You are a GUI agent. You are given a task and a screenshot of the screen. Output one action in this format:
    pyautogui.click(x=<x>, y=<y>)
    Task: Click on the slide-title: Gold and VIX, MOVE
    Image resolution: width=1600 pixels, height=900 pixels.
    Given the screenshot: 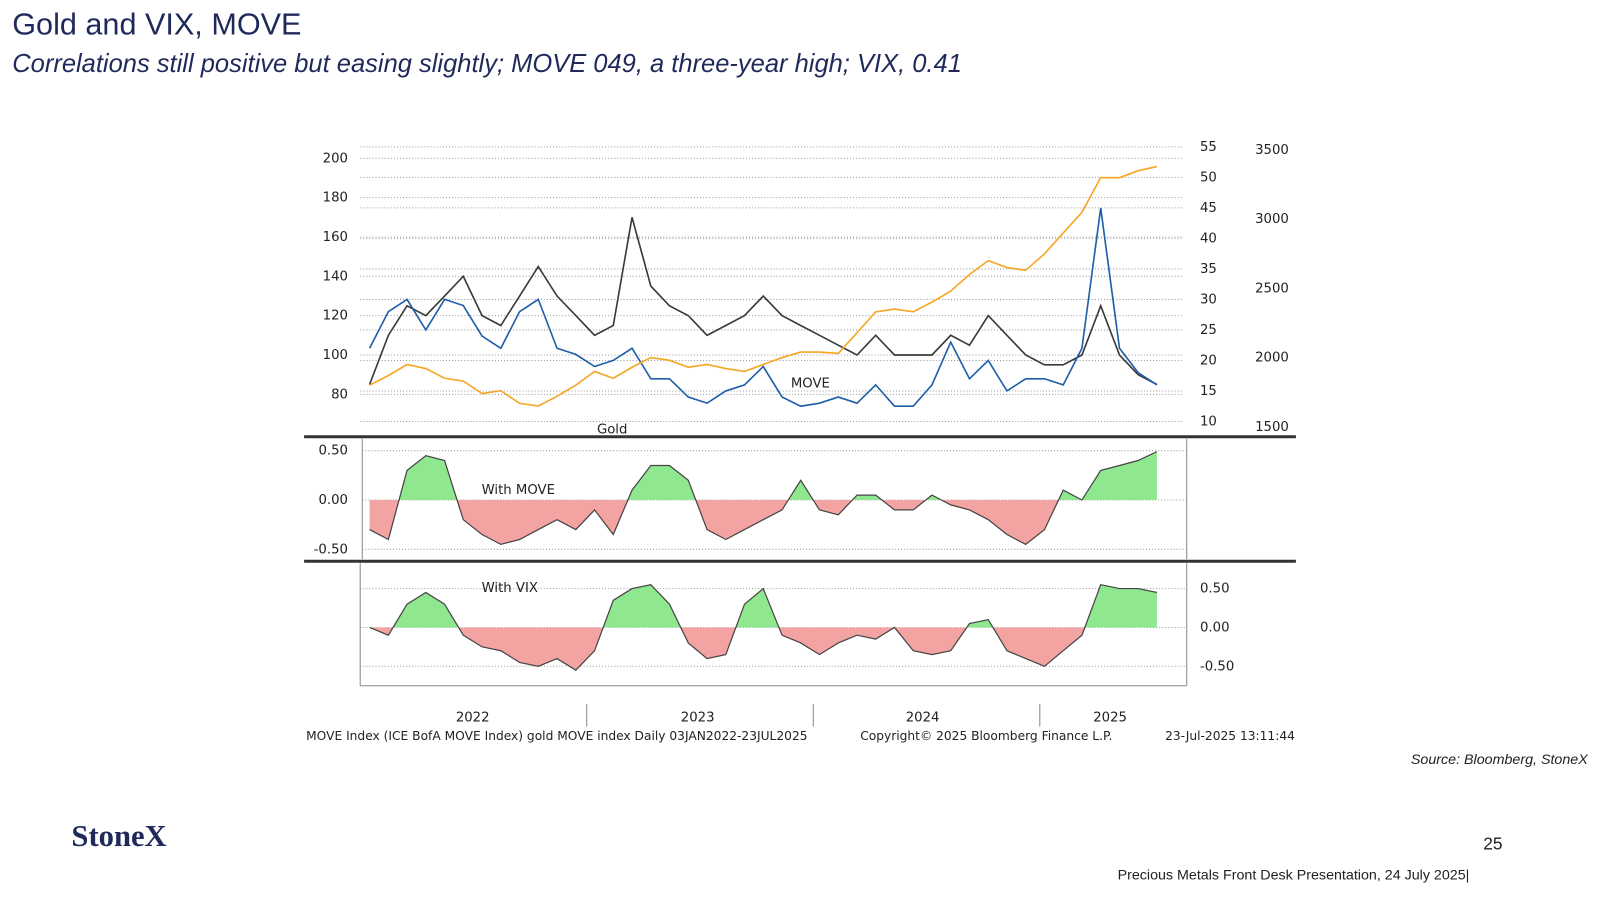 What is the action you would take?
    pyautogui.click(x=156, y=25)
    